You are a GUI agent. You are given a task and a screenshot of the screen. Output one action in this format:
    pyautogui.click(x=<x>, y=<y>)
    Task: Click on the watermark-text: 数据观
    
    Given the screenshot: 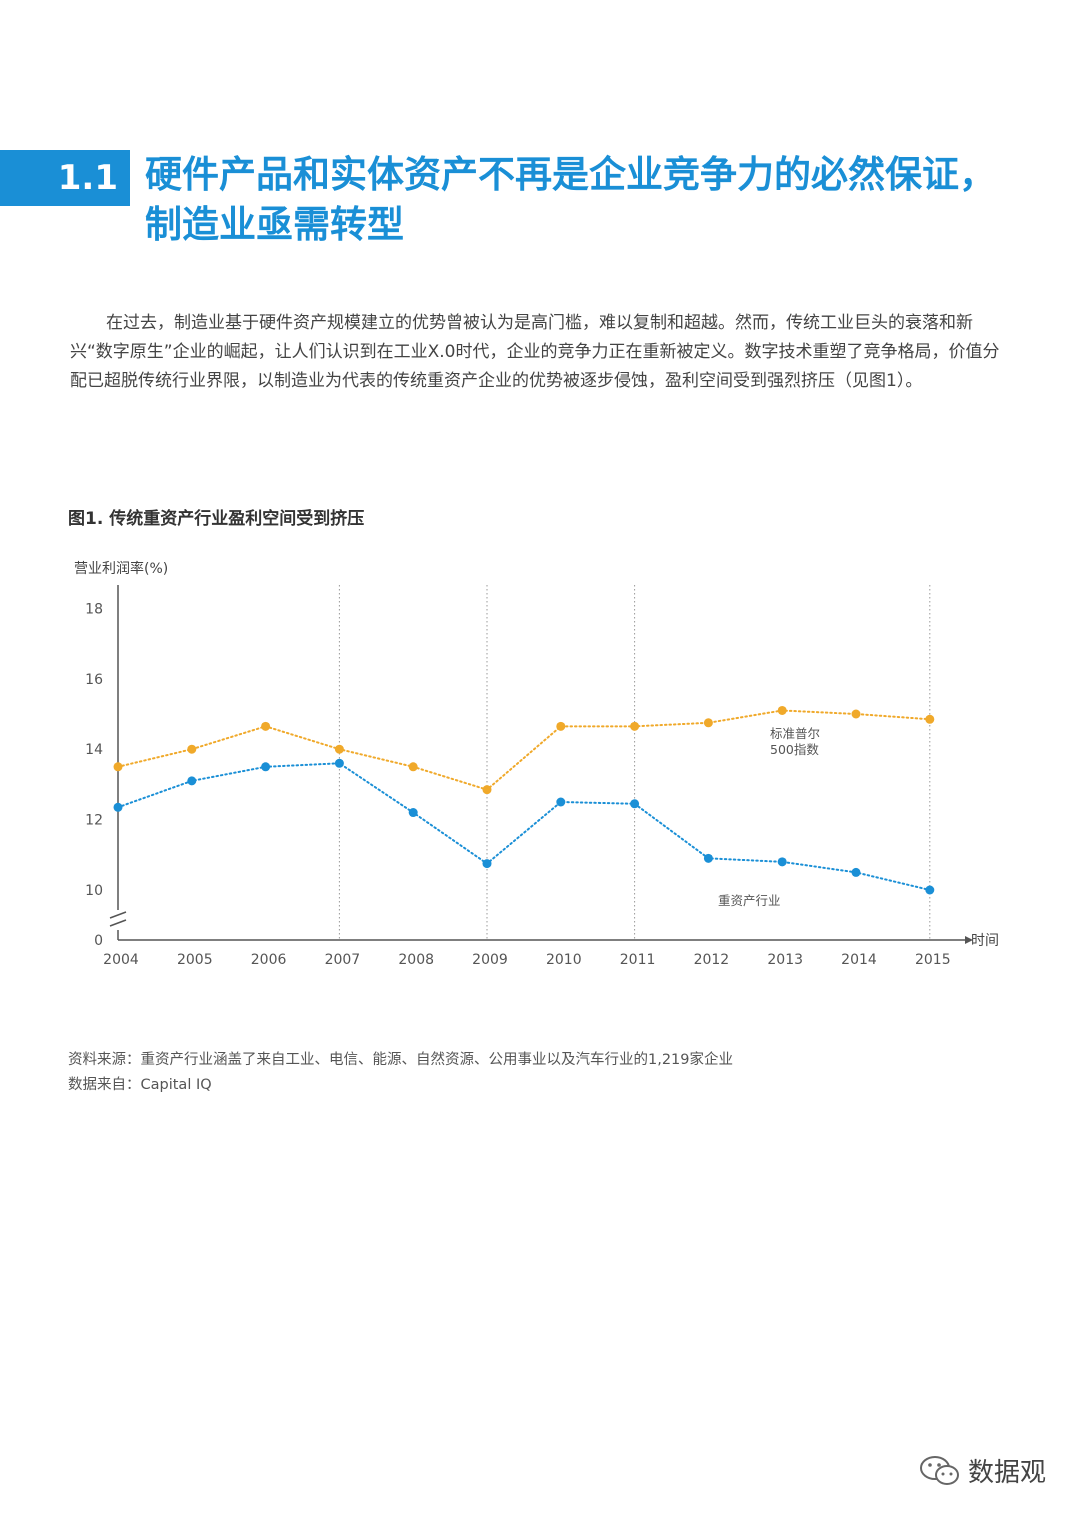 What is the action you would take?
    pyautogui.click(x=1007, y=1473)
    